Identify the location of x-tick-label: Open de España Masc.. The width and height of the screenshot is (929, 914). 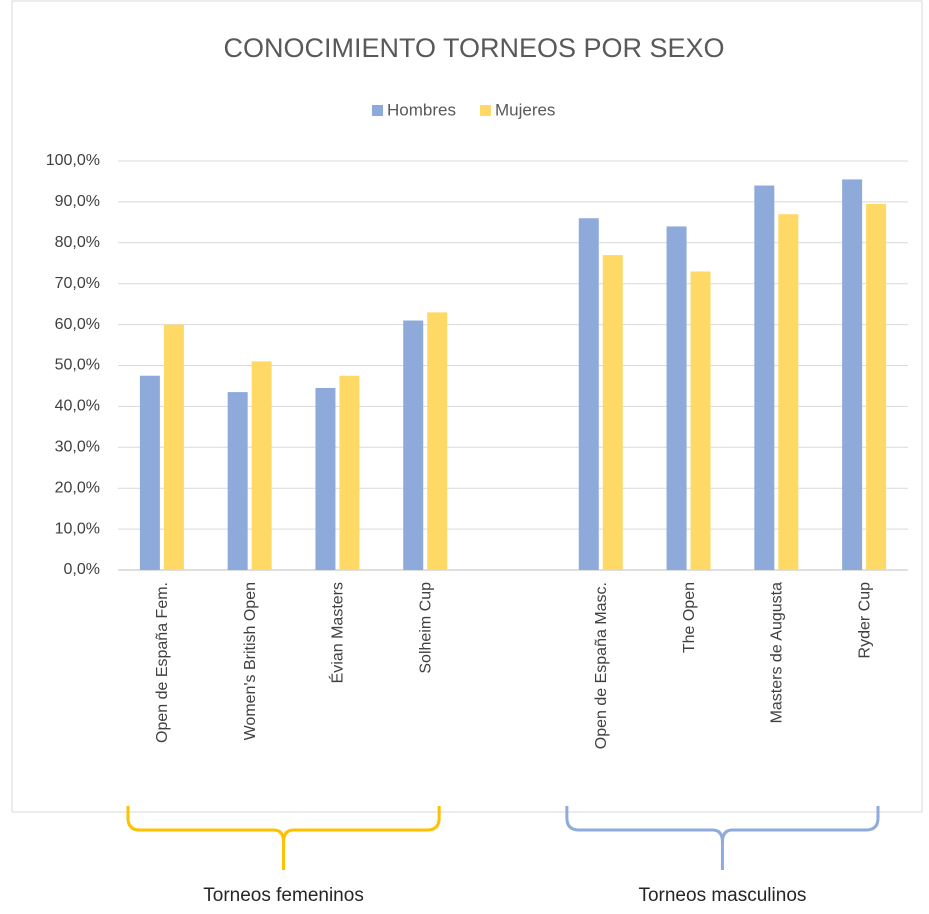
(601, 665).